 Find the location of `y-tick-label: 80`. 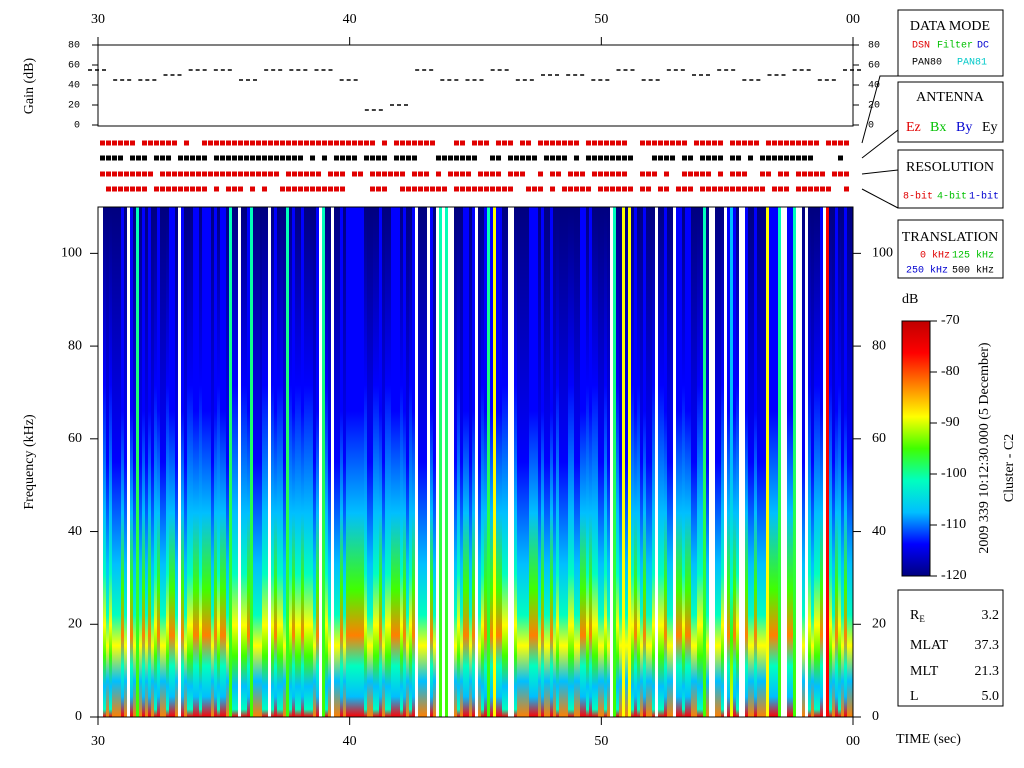

y-tick-label: 80 is located at coordinates (874, 46).